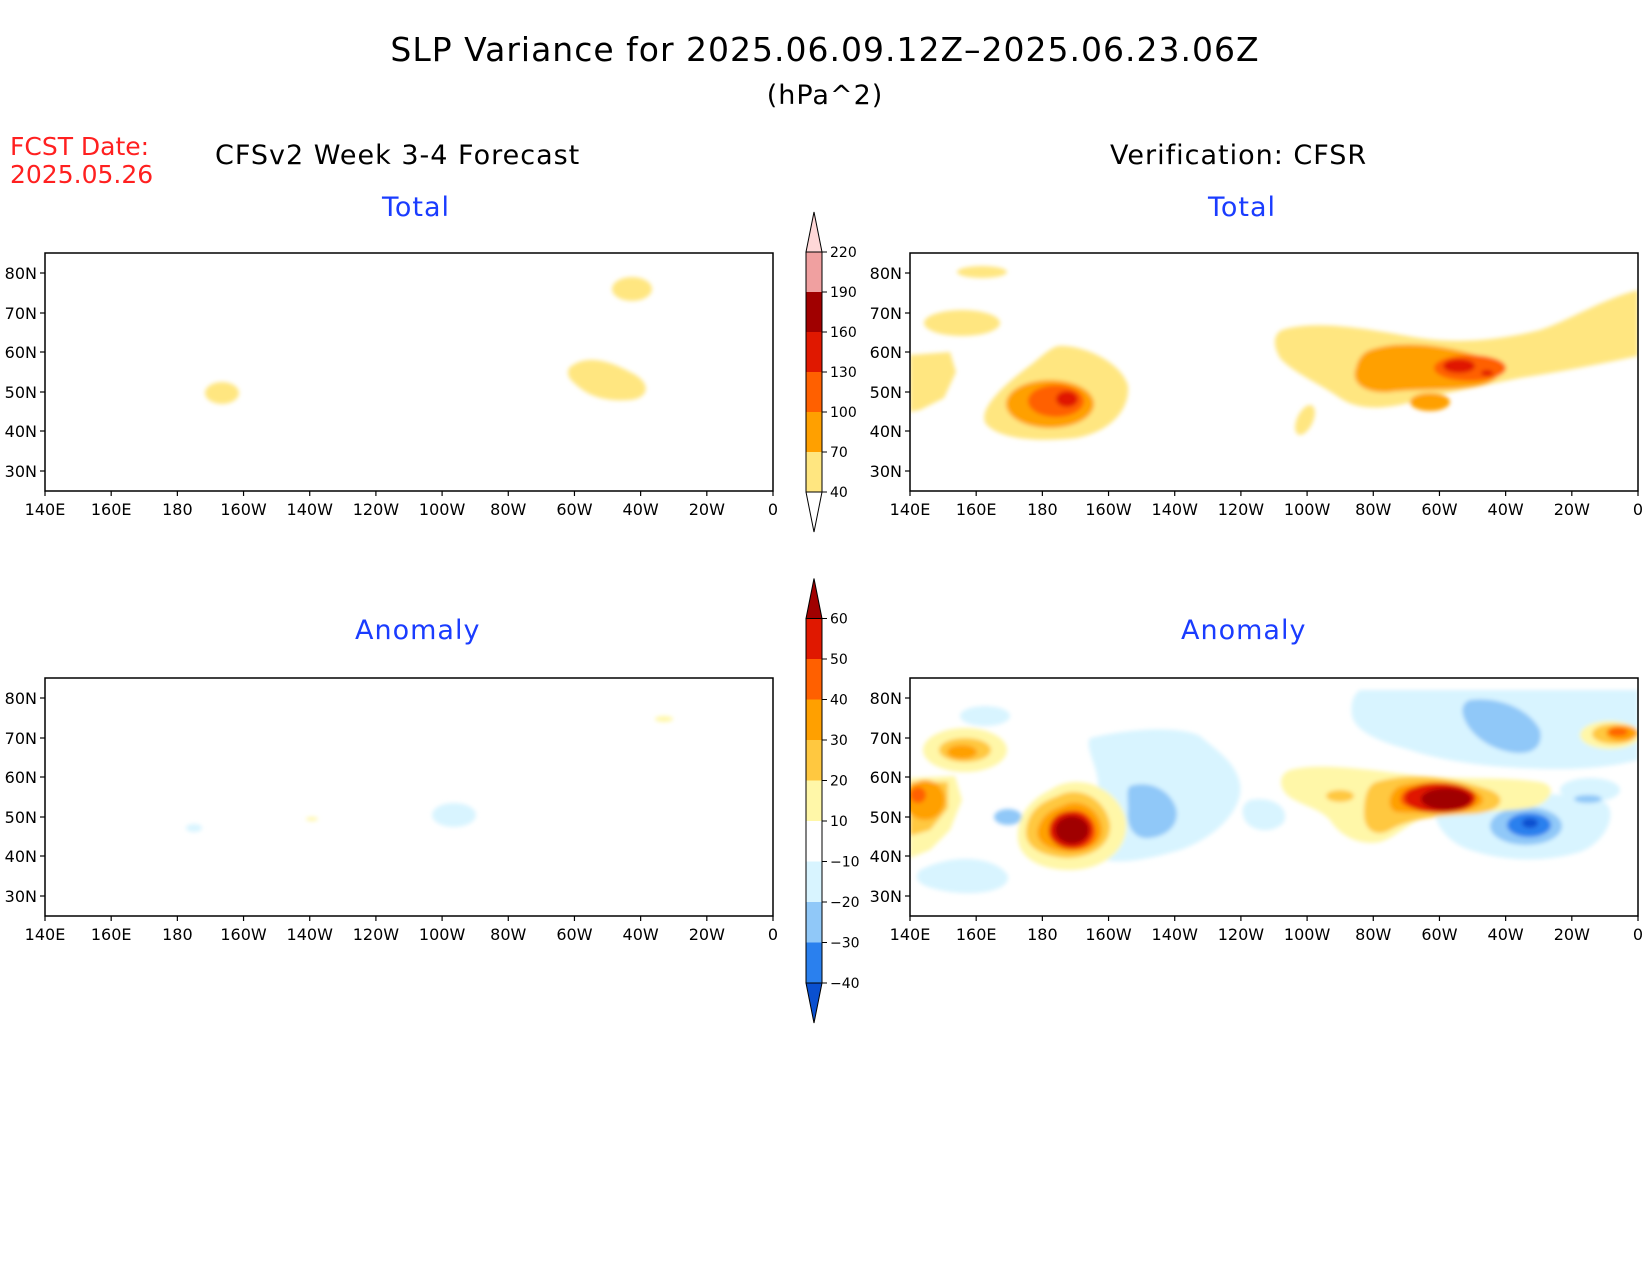 The width and height of the screenshot is (1650, 1275). Describe the element at coordinates (1244, 630) in the screenshot. I see `verification-anomaly-title: Anomaly` at that location.